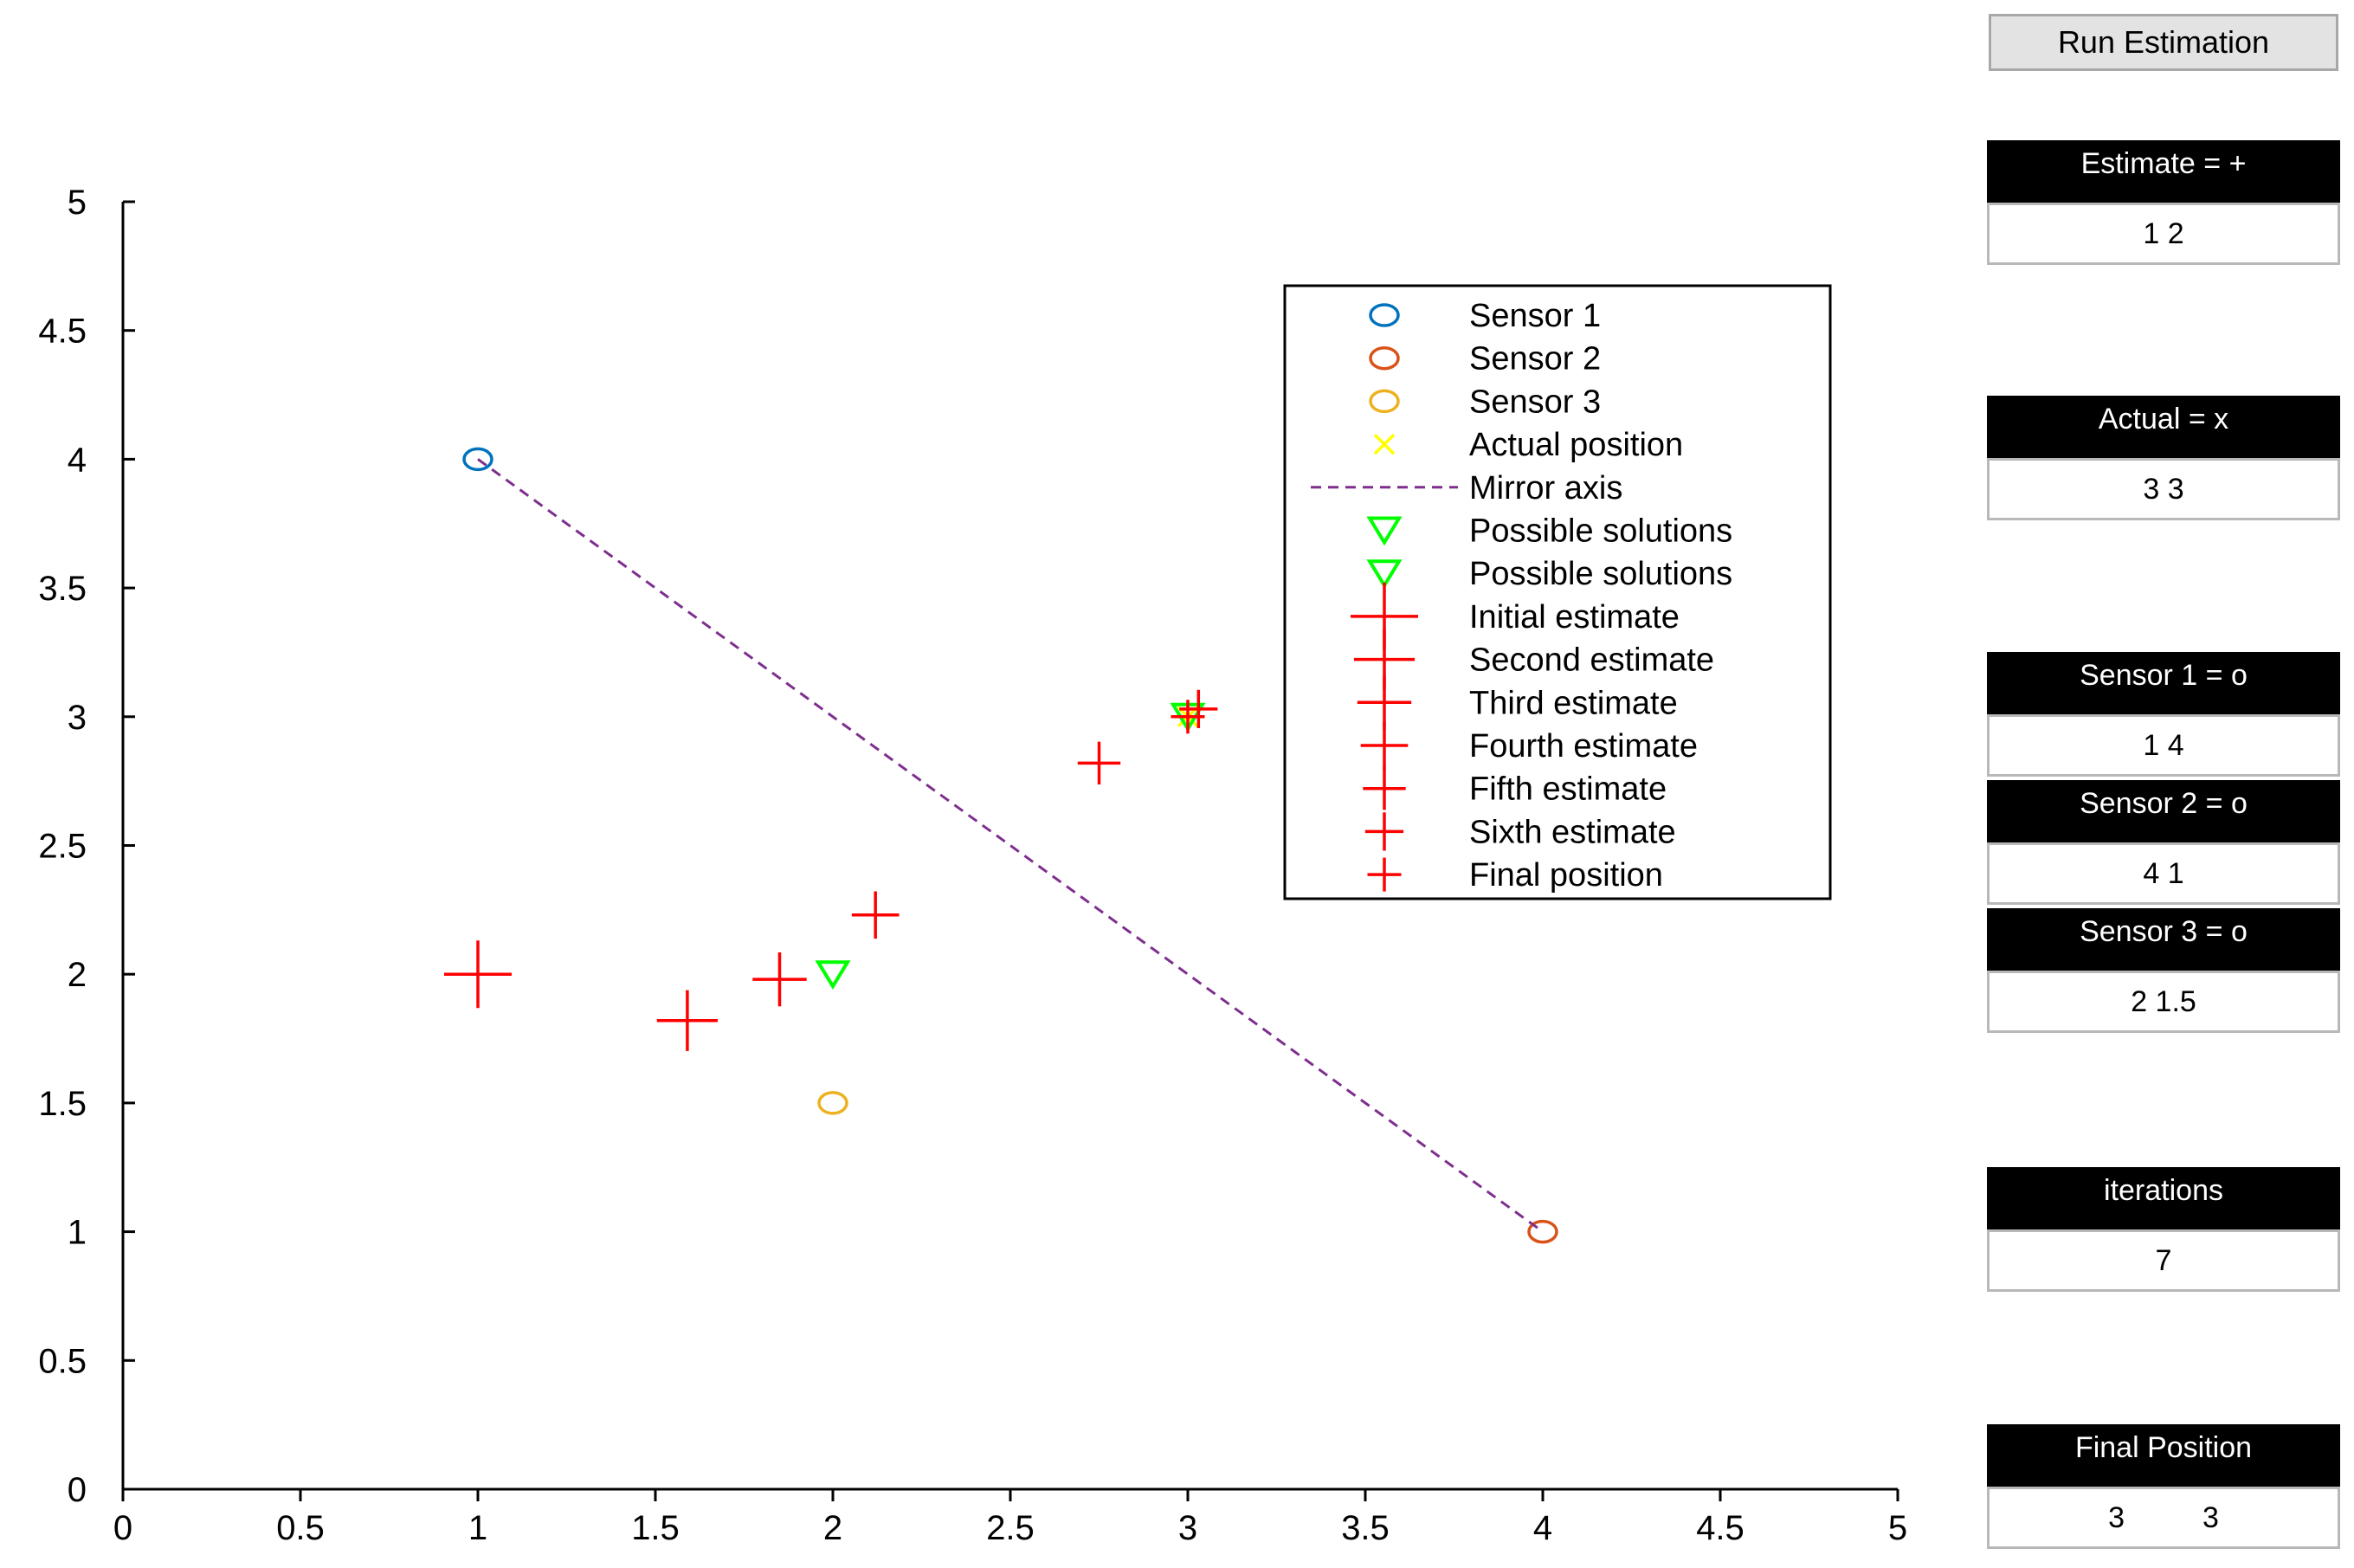  I want to click on run-estimation-button: Run Estimation, so click(2164, 43).